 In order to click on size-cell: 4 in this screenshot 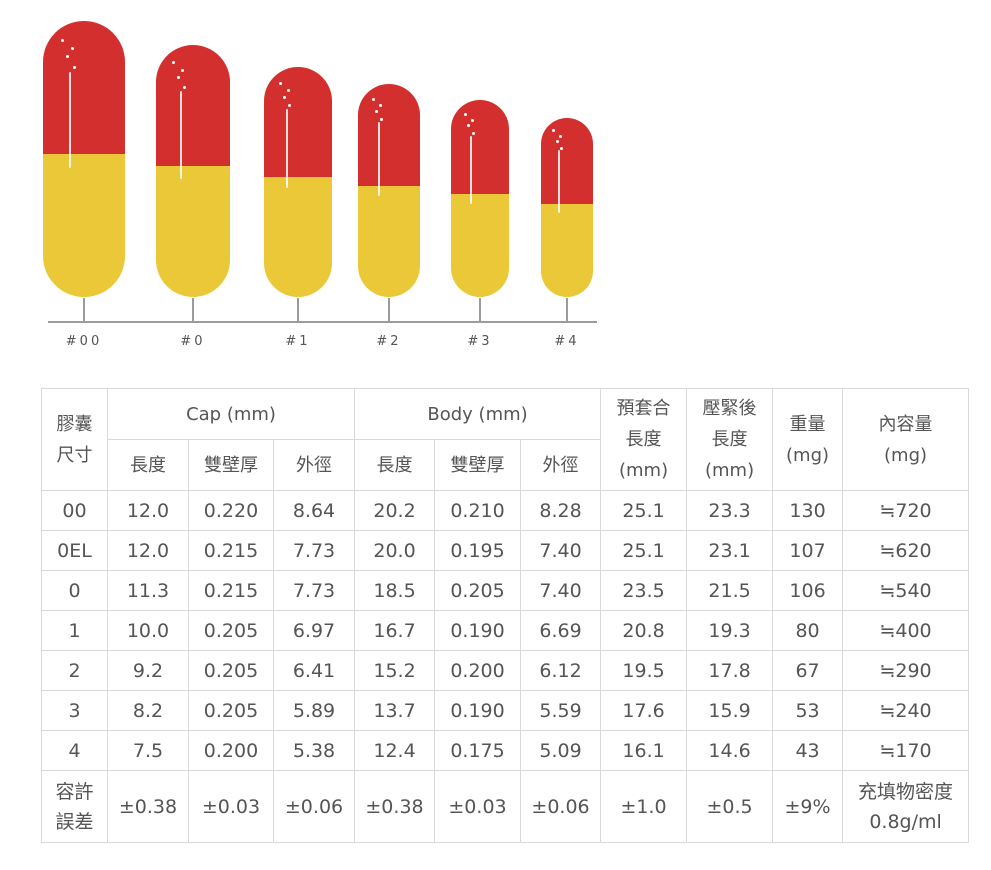, I will do `click(74, 750)`.